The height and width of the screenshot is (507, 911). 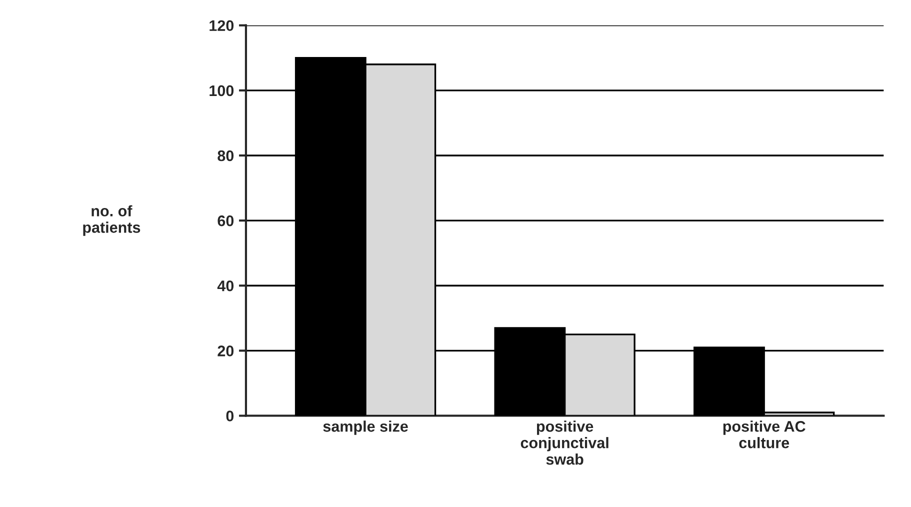 I want to click on x-tick-label: sample size, so click(x=365, y=427).